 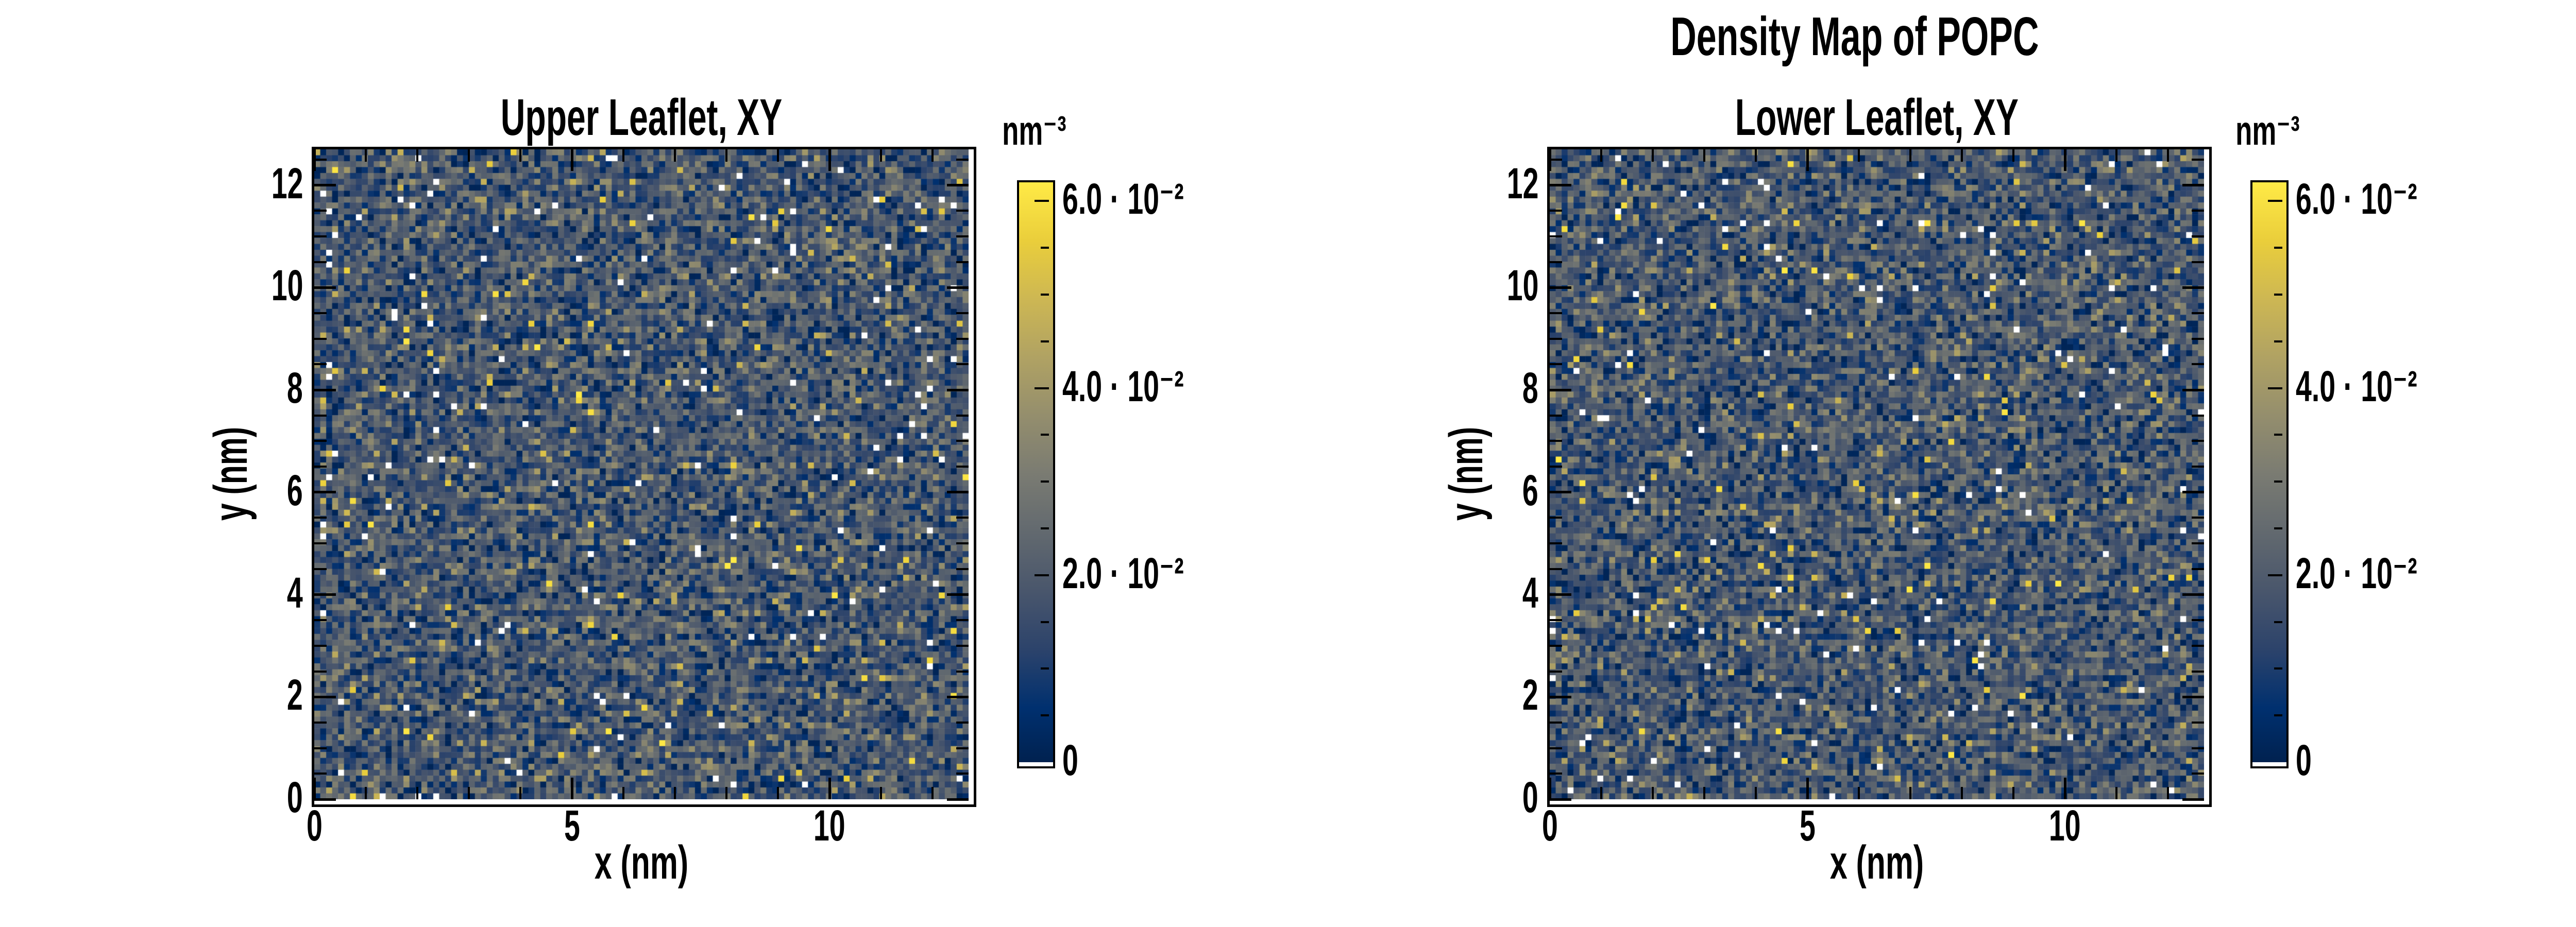 What do you see at coordinates (314, 825) in the screenshot?
I see `x-tick-label-text: 0` at bounding box center [314, 825].